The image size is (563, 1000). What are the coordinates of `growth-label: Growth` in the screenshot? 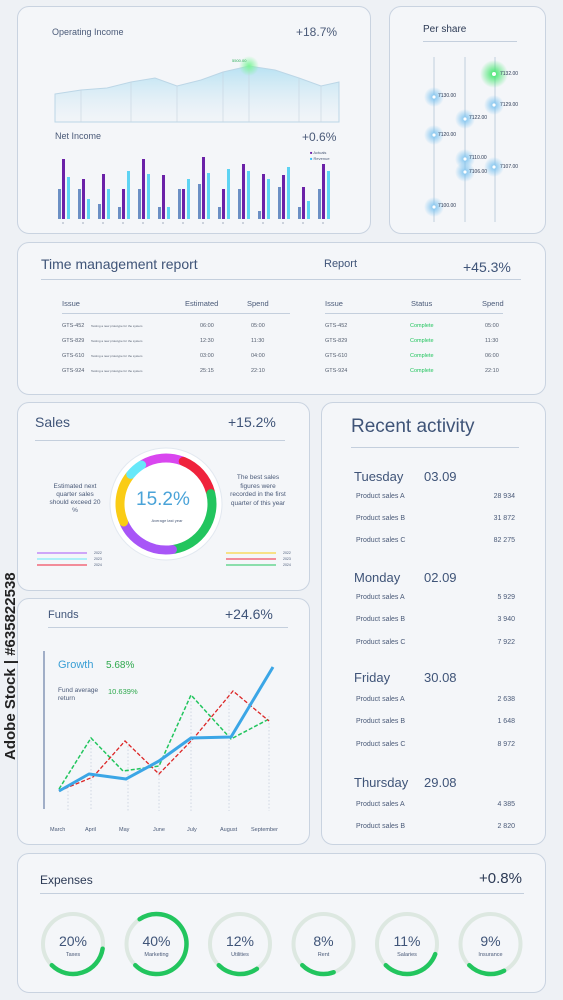 It's located at (76, 665).